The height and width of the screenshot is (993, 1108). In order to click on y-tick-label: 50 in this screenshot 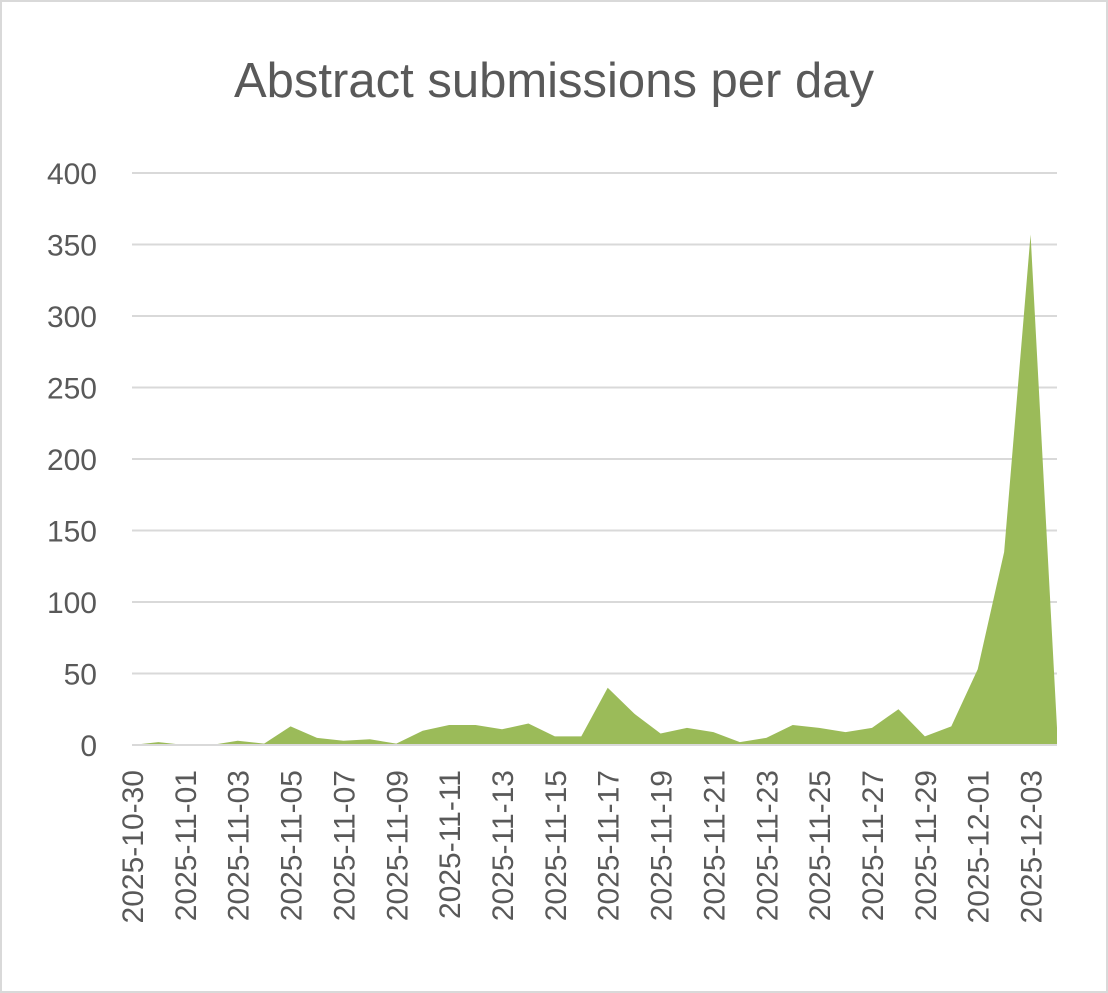, I will do `click(80, 675)`.